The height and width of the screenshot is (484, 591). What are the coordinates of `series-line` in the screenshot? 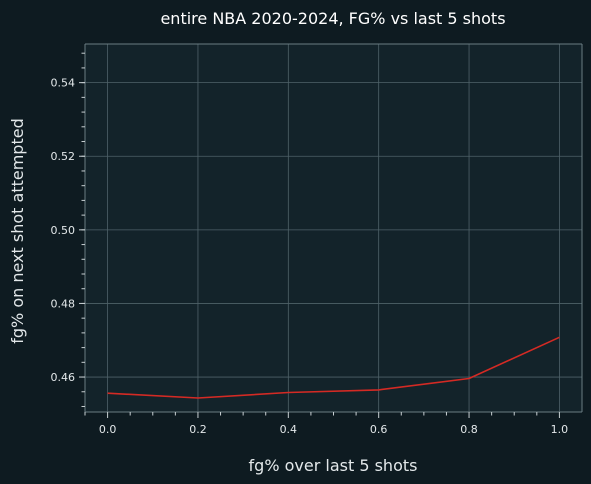 It's located at (333, 367).